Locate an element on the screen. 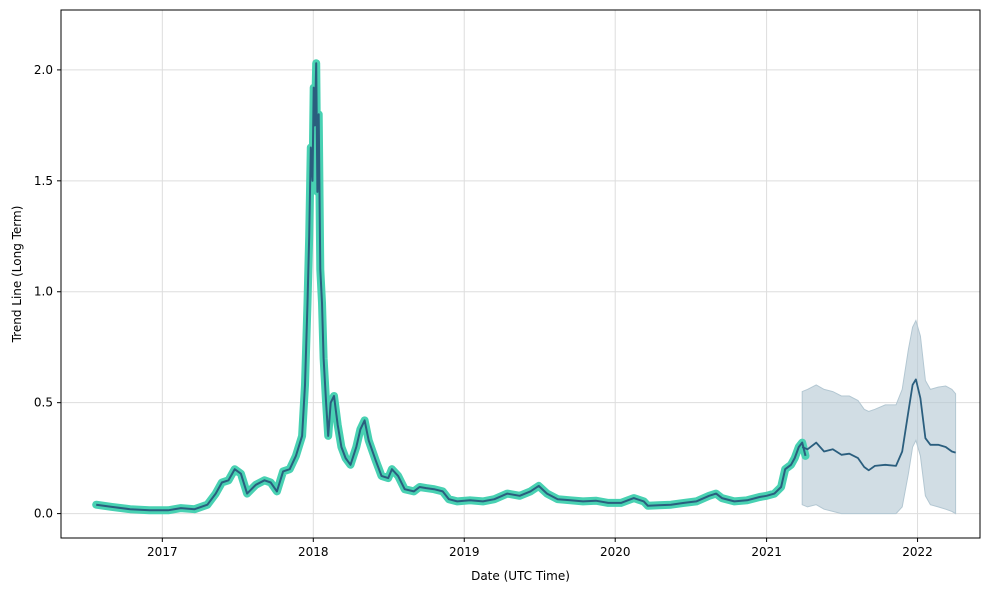 This screenshot has width=989, height=590. y-axis-ticks: 0.0 0.5 1.0 1.5 2.0 is located at coordinates (47, 292).